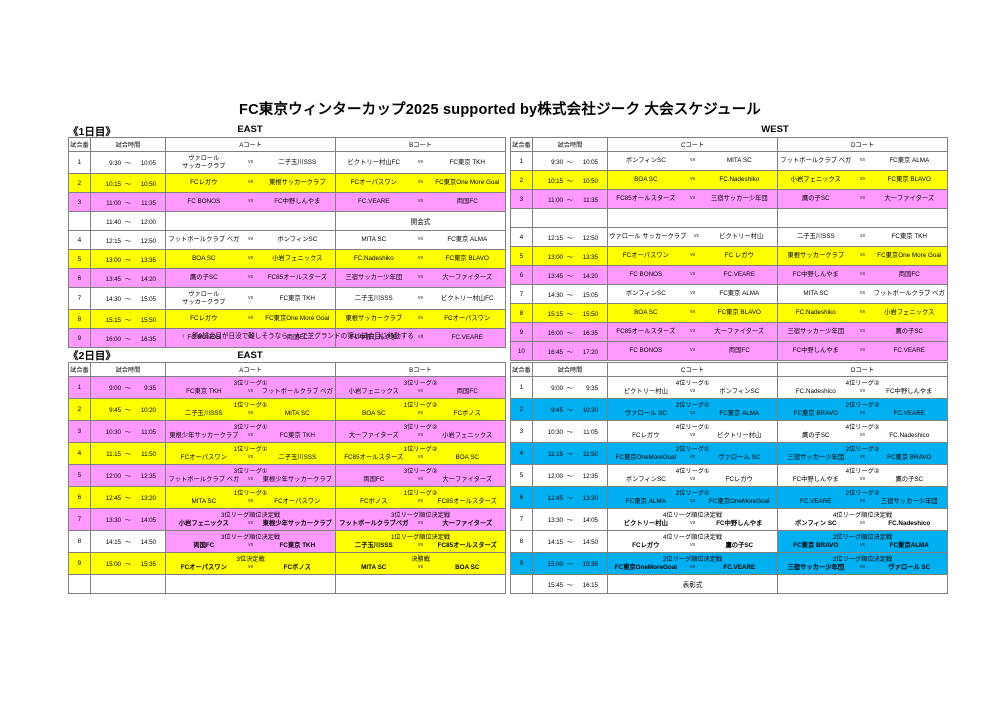  I want to click on match-cell-right: 2位リーグ② FC.VEARE vs 三宿サッカー少年団, so click(862, 497).